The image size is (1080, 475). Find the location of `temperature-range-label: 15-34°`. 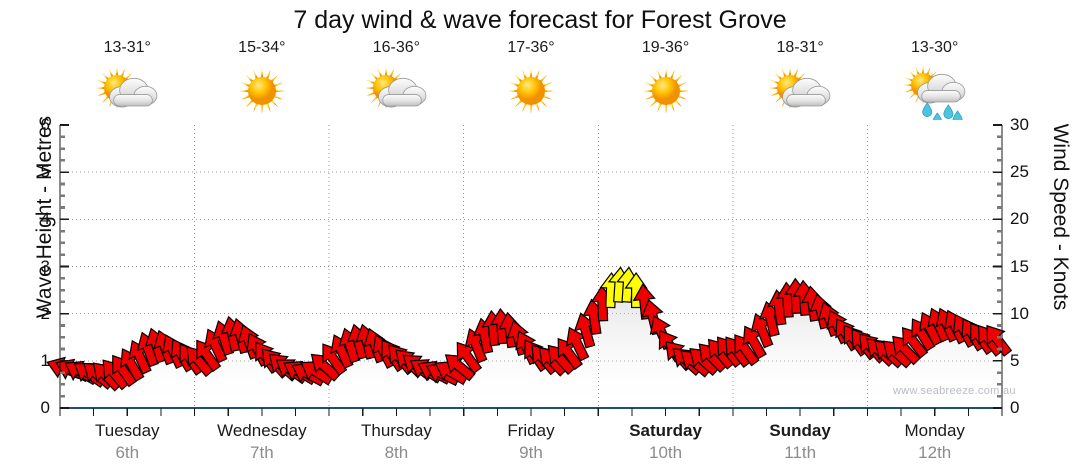

temperature-range-label: 15-34° is located at coordinates (262, 47).